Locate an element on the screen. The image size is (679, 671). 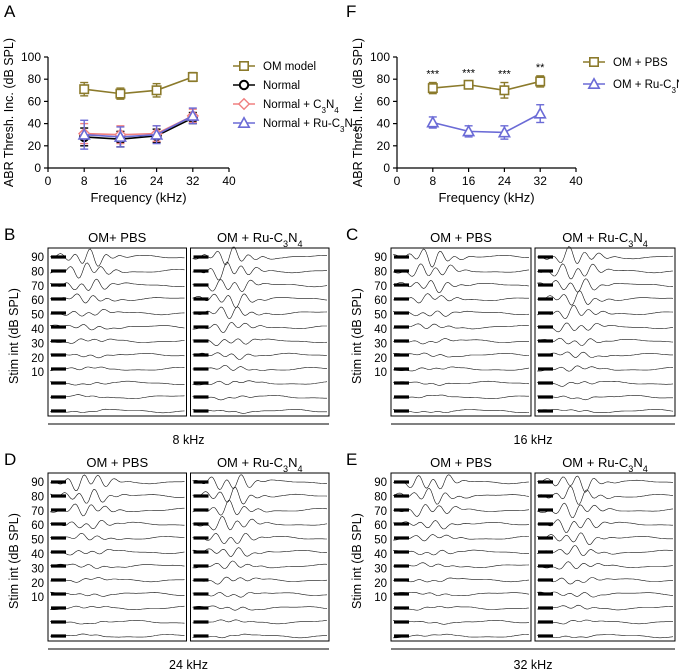
legend-marker is located at coordinates (244, 65).